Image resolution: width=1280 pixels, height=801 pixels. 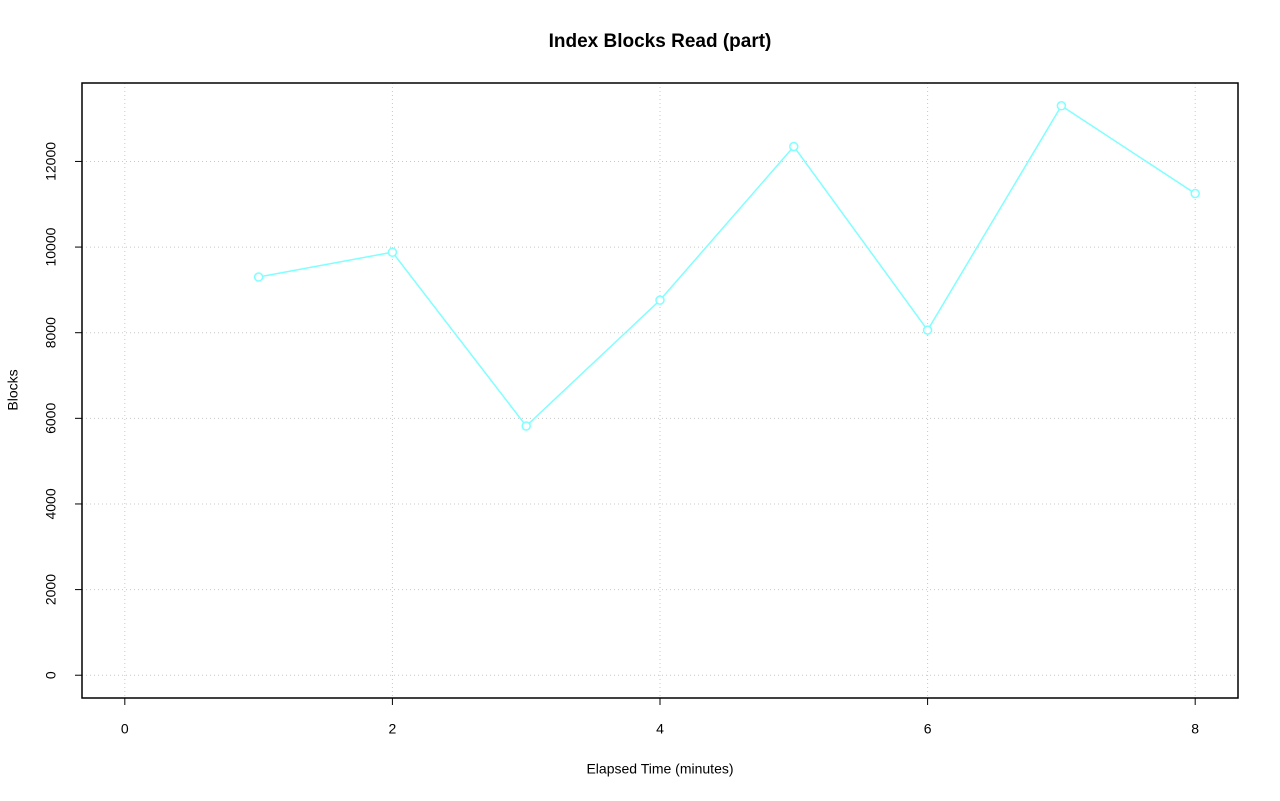 What do you see at coordinates (51, 418) in the screenshot?
I see `y-tick-label: 6000` at bounding box center [51, 418].